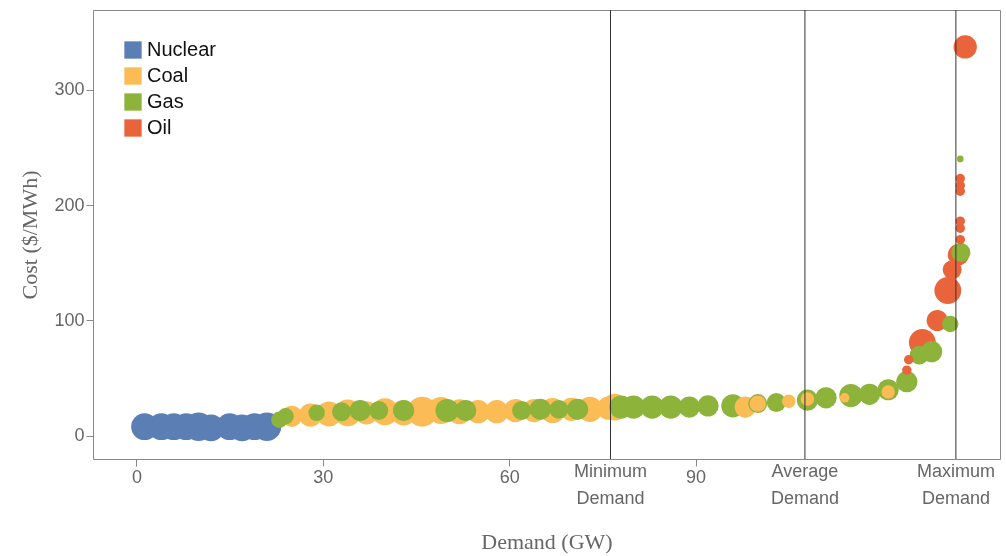  I want to click on legend-label: Oil, so click(159, 127).